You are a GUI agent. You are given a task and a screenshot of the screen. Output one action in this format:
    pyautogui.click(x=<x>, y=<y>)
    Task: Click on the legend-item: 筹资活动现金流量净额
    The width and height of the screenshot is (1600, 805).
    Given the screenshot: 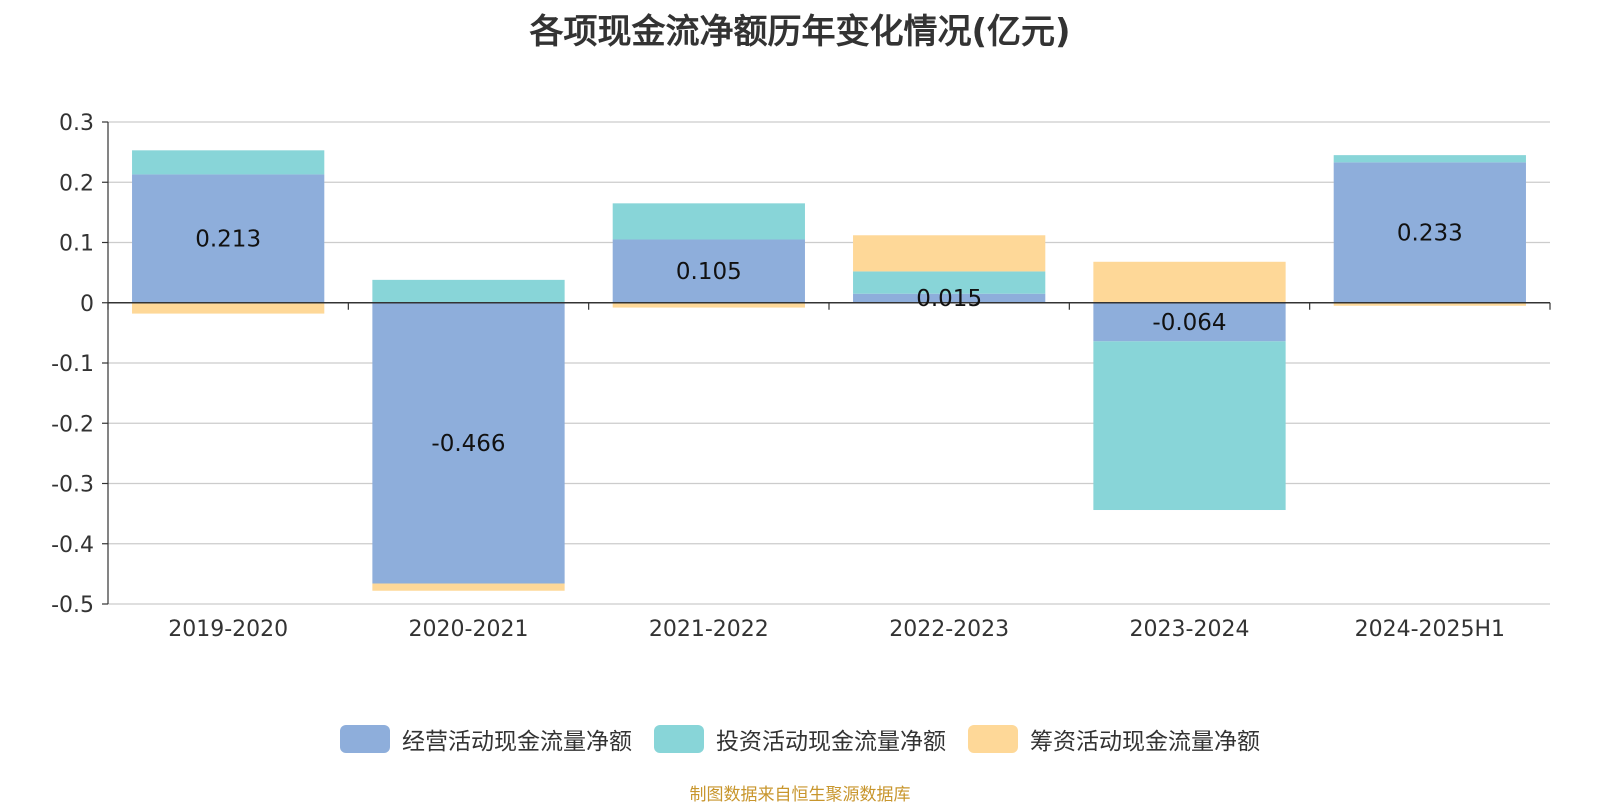 What is the action you would take?
    pyautogui.click(x=1114, y=739)
    